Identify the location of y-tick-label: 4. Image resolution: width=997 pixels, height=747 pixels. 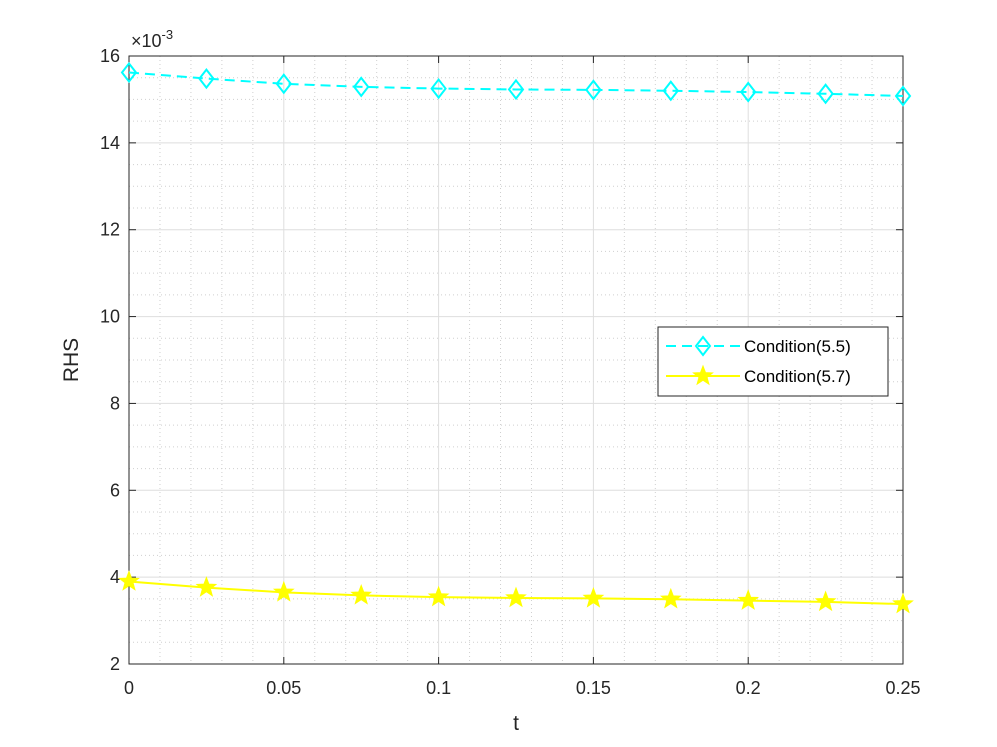
(115, 577).